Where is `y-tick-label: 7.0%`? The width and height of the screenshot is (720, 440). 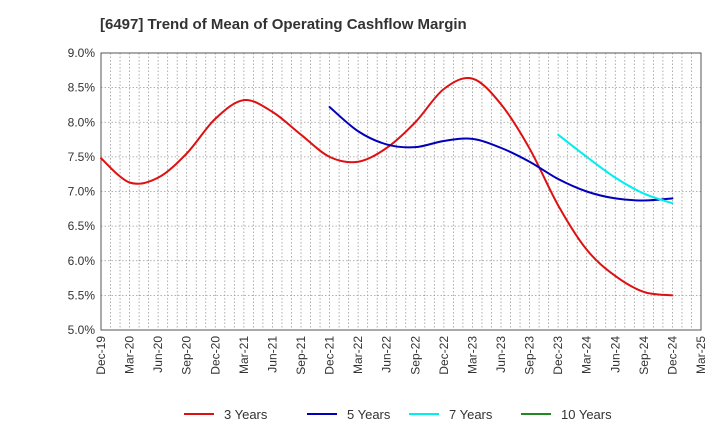
y-tick-label: 7.0% is located at coordinates (82, 192).